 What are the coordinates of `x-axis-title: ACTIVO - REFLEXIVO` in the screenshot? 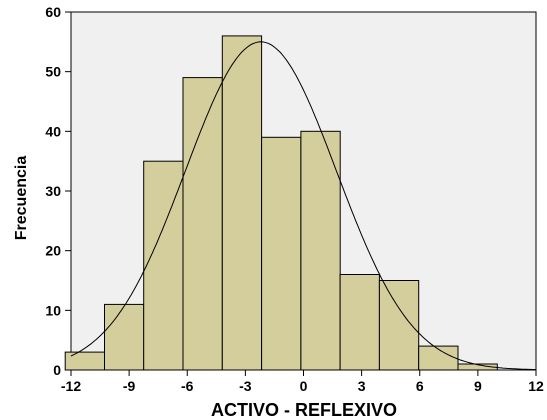 It's located at (304, 410).